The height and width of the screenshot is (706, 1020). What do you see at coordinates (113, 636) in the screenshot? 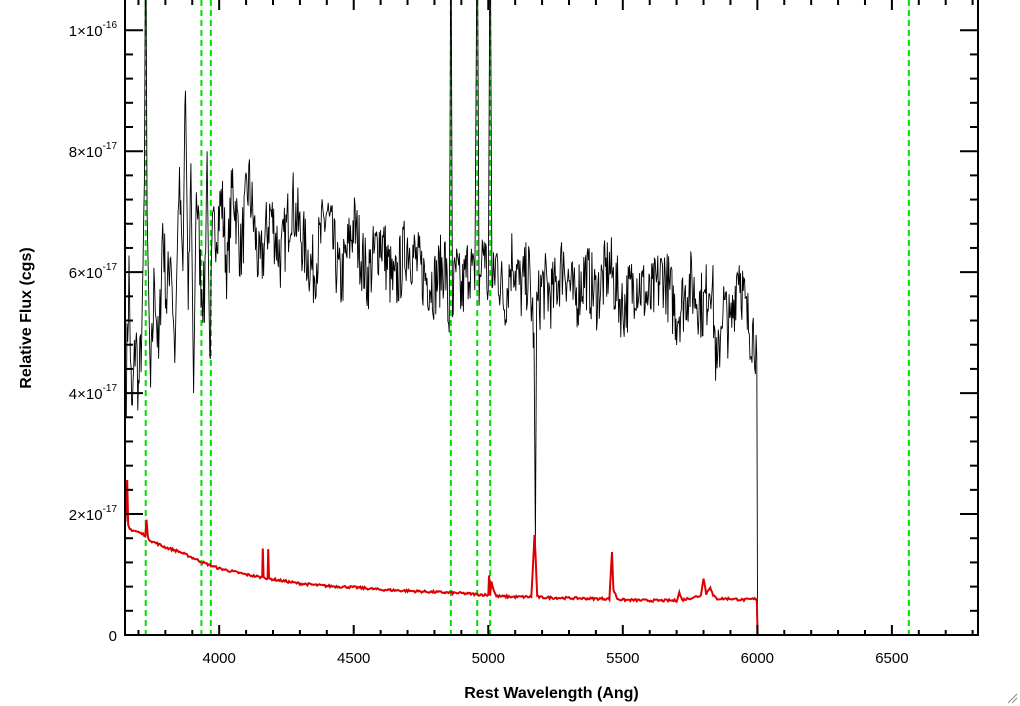
I see `y-tick-label: 0` at bounding box center [113, 636].